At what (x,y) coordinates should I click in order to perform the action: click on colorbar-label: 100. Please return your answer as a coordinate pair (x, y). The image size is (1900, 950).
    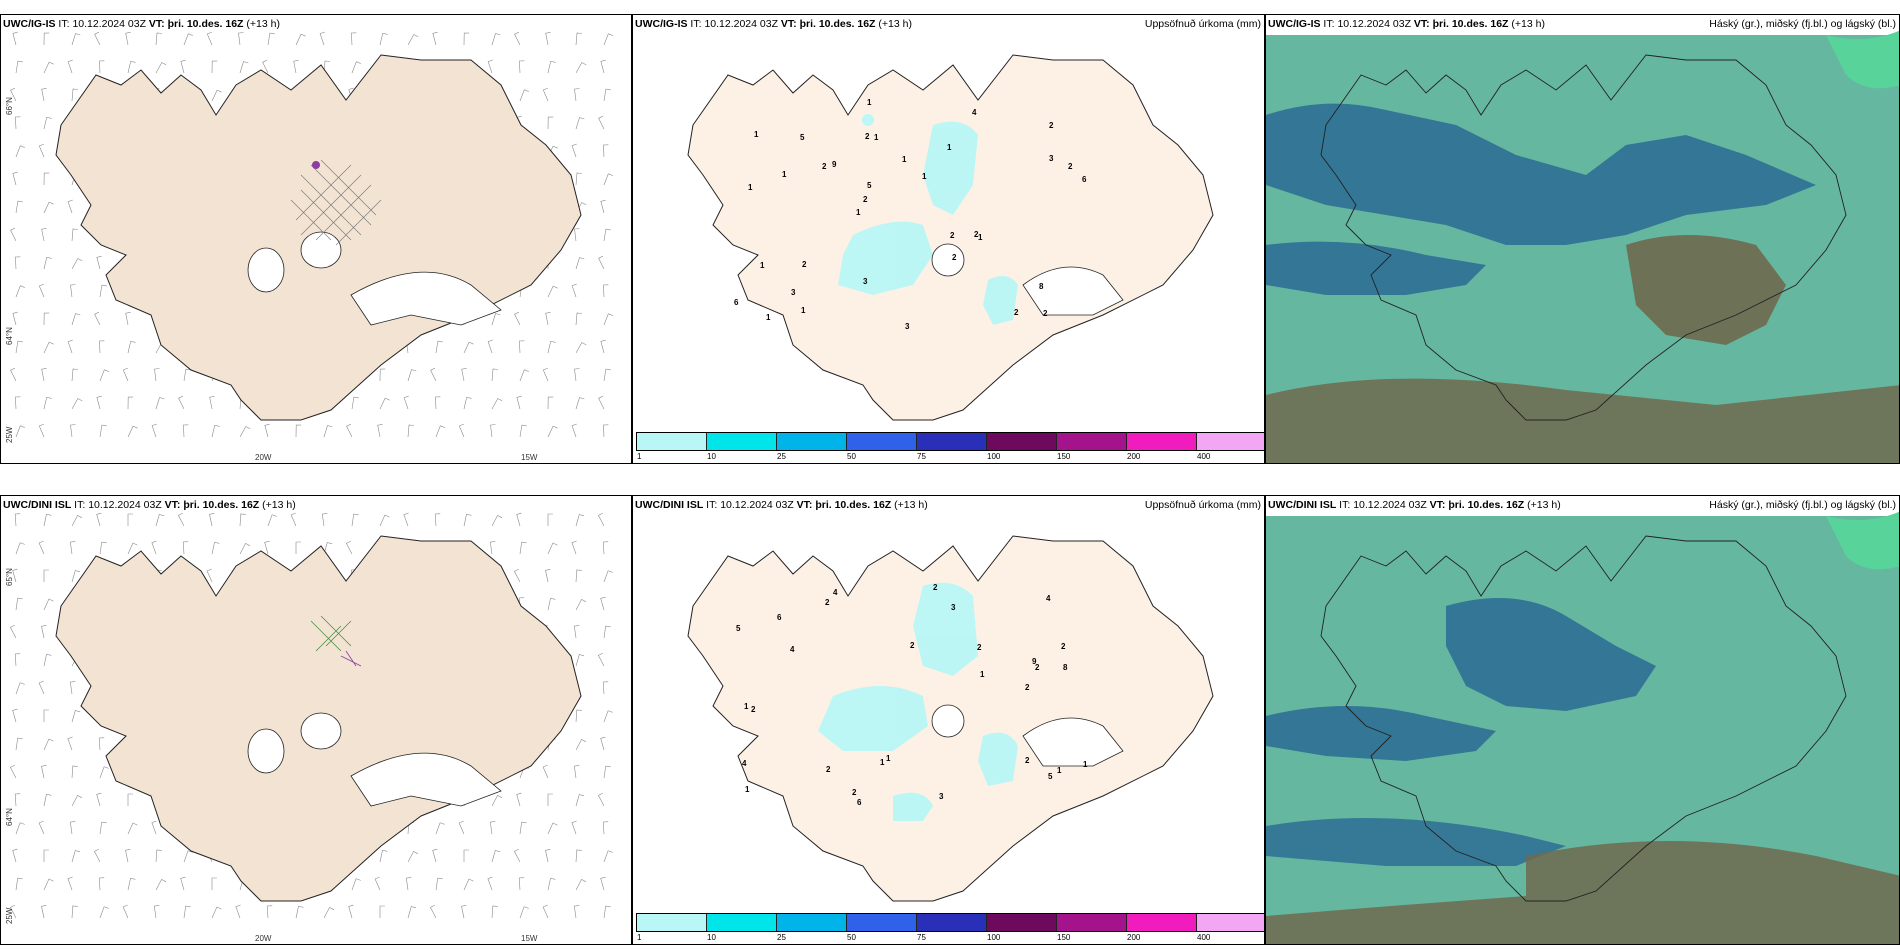
    Looking at the image, I should click on (994, 937).